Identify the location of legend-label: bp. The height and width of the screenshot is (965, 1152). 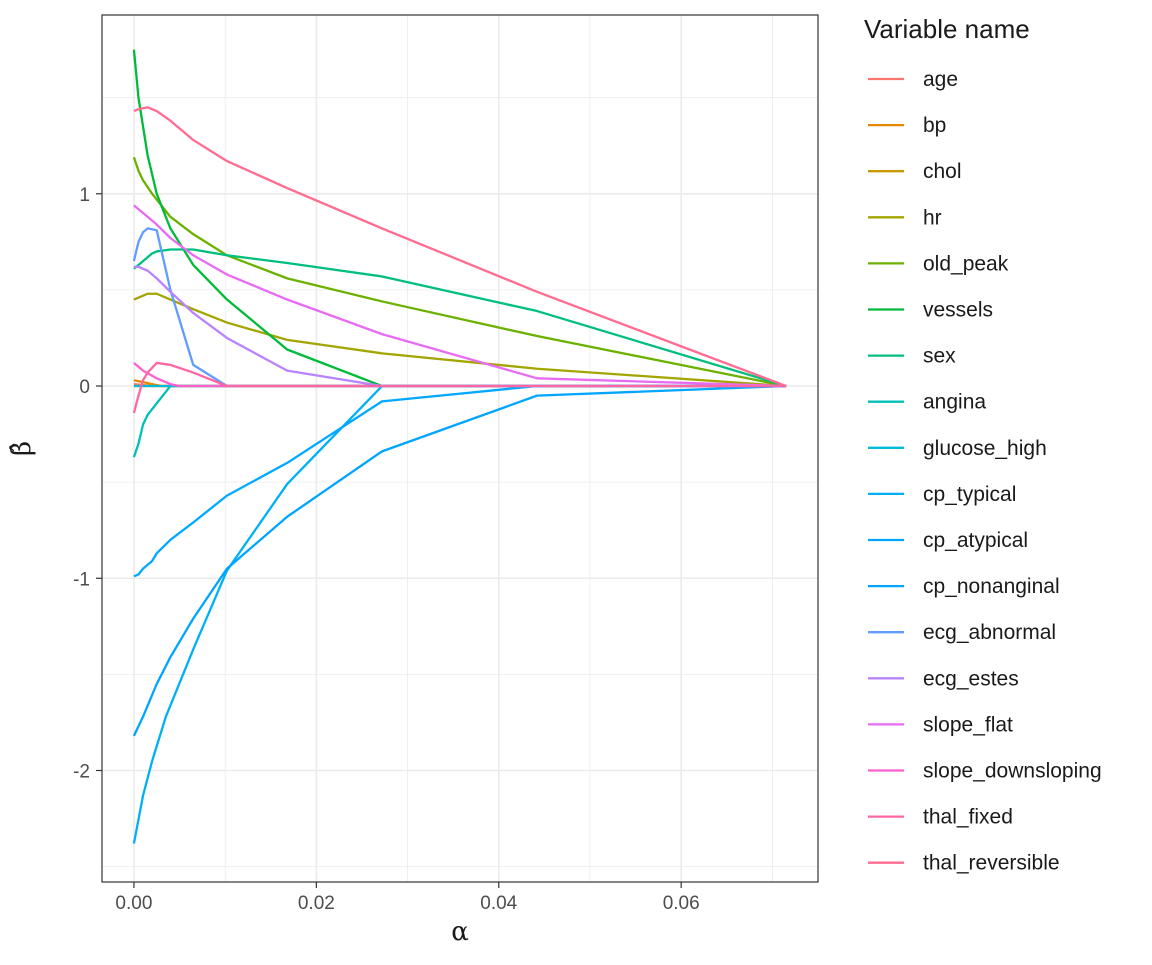
(934, 125).